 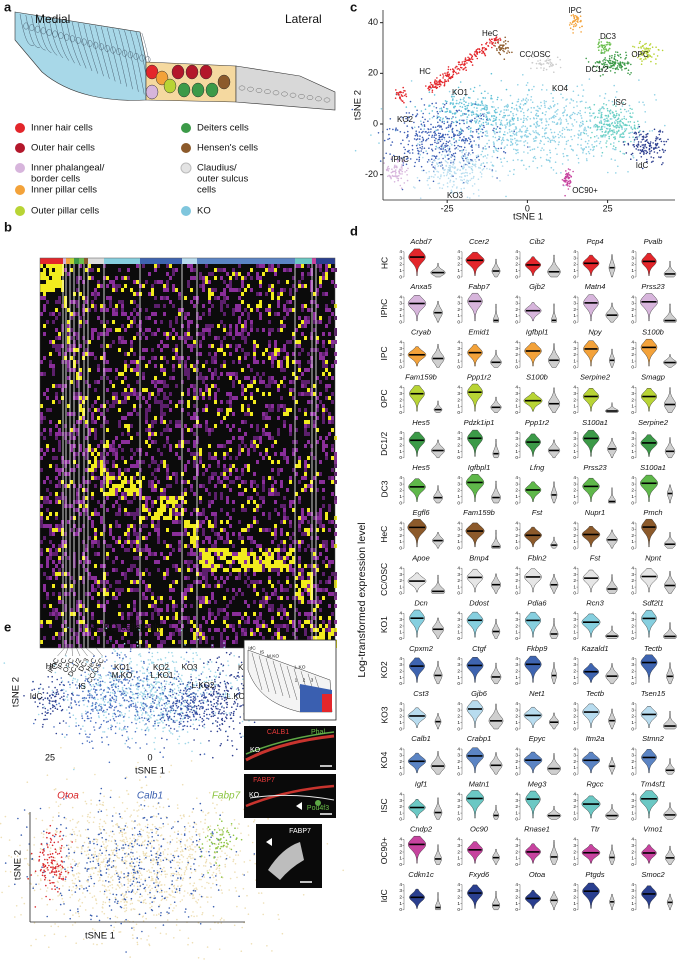 I want to click on group-bar, so click(x=64, y=261).